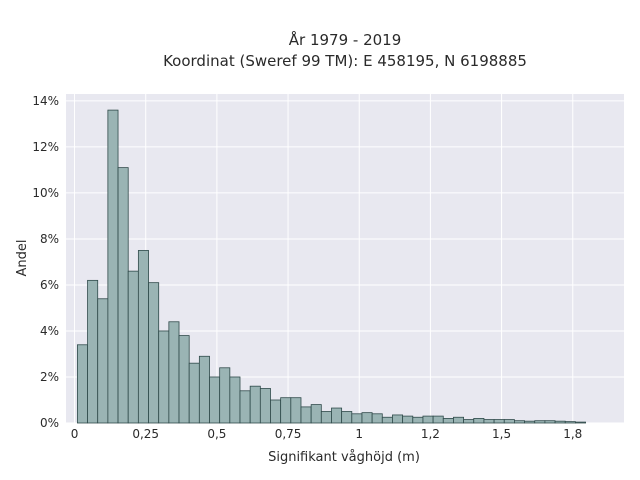  What do you see at coordinates (344, 457) in the screenshot?
I see `x-axis-label: Signifikant våghöjd (m)` at bounding box center [344, 457].